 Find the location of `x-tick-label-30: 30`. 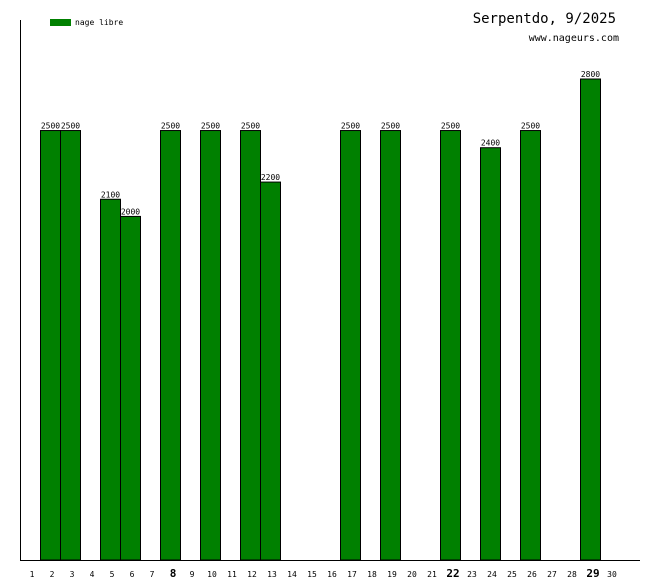

x-tick-label-30: 30 is located at coordinates (612, 574).